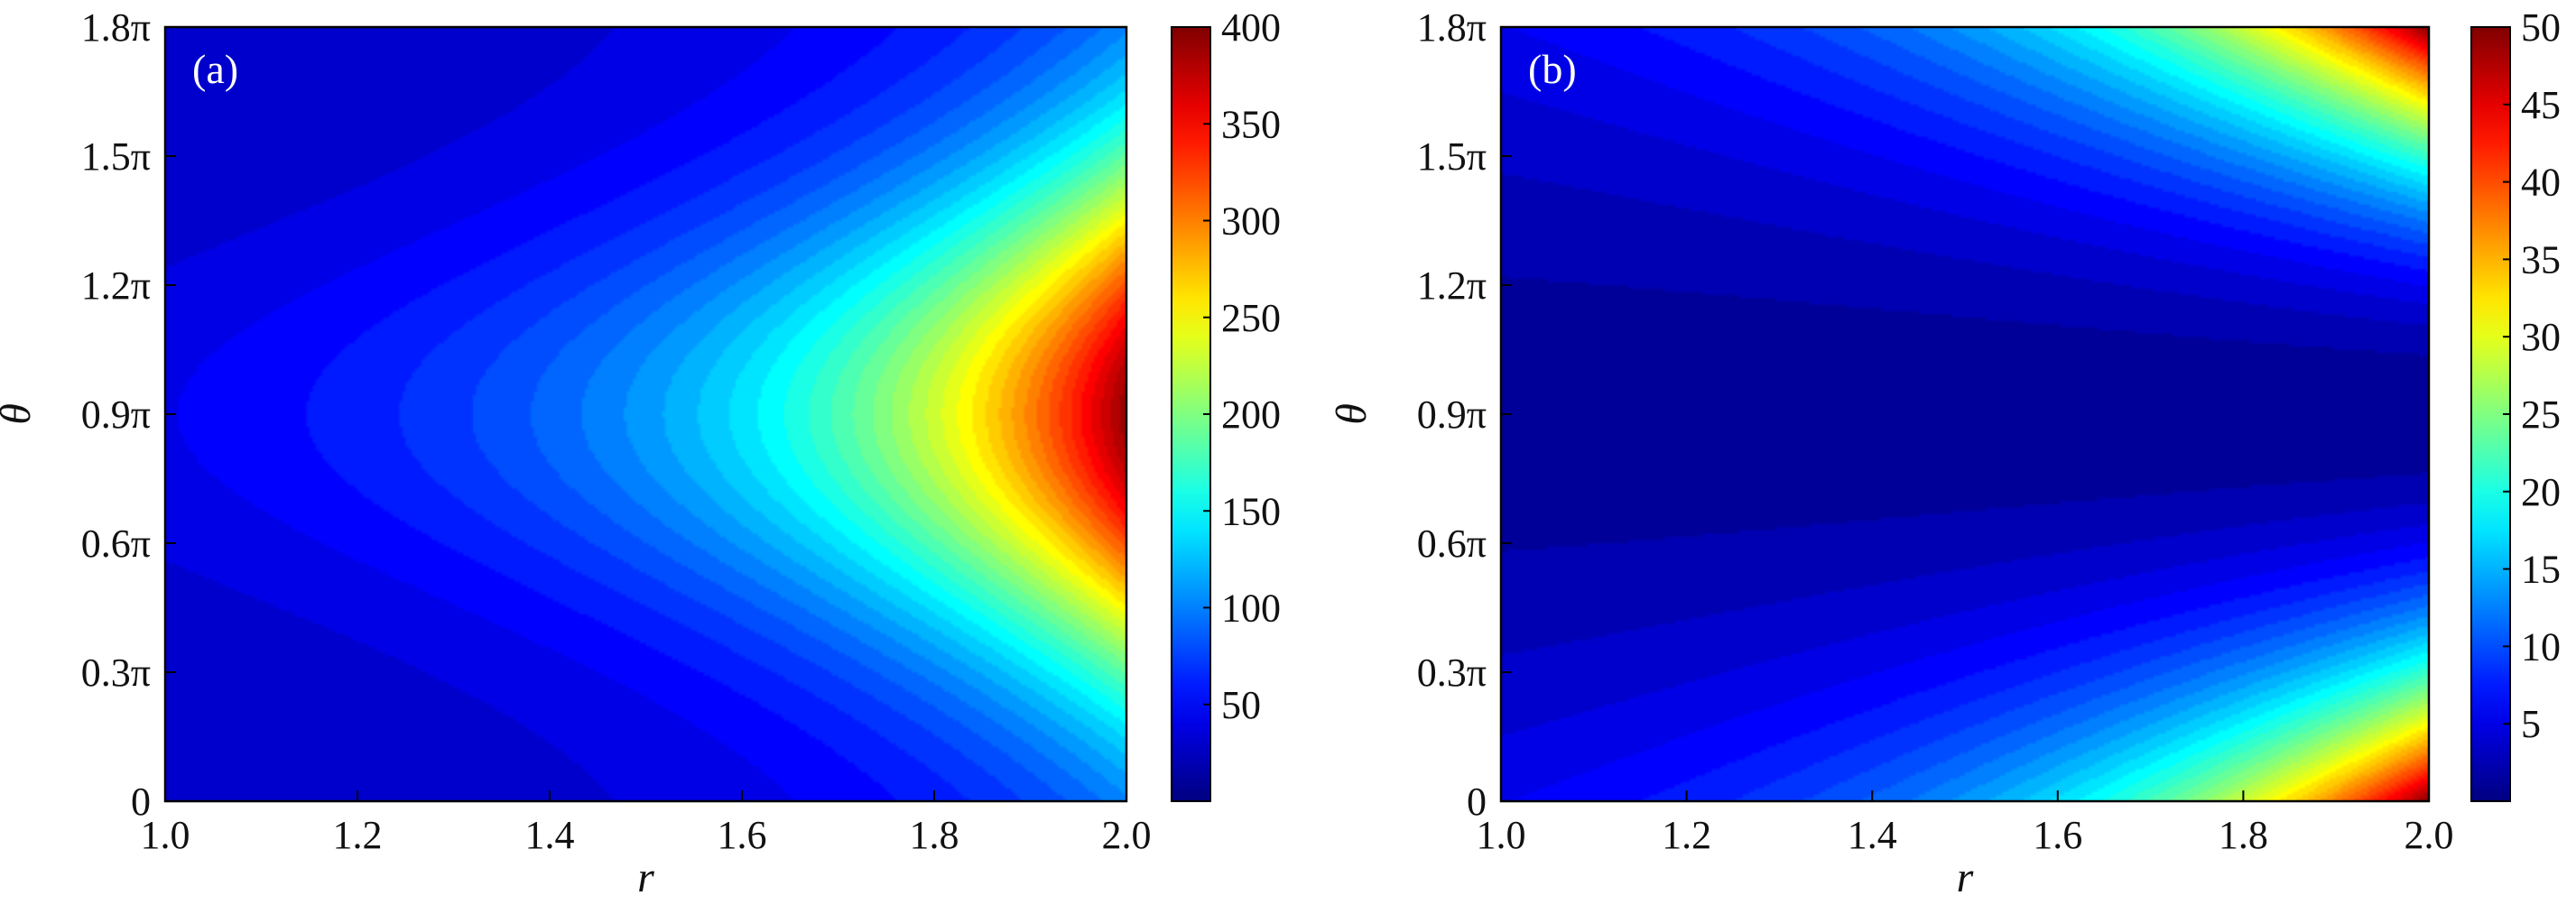 The width and height of the screenshot is (2576, 914). What do you see at coordinates (1251, 511) in the screenshot?
I see `colorbar-tick-label: 150` at bounding box center [1251, 511].